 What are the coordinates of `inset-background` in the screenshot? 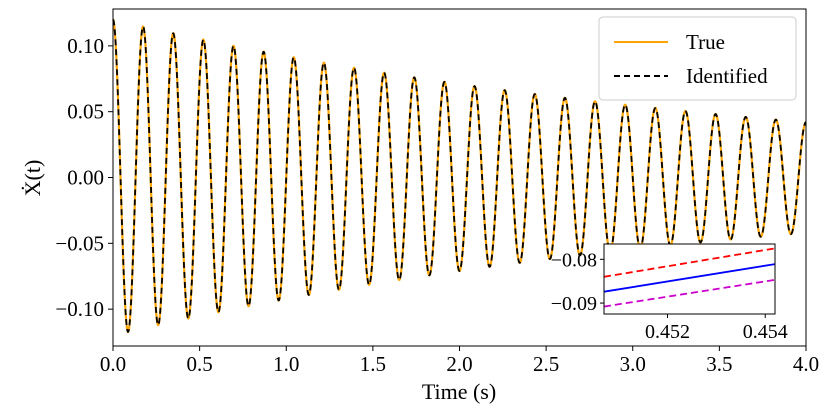 It's located at (689, 279).